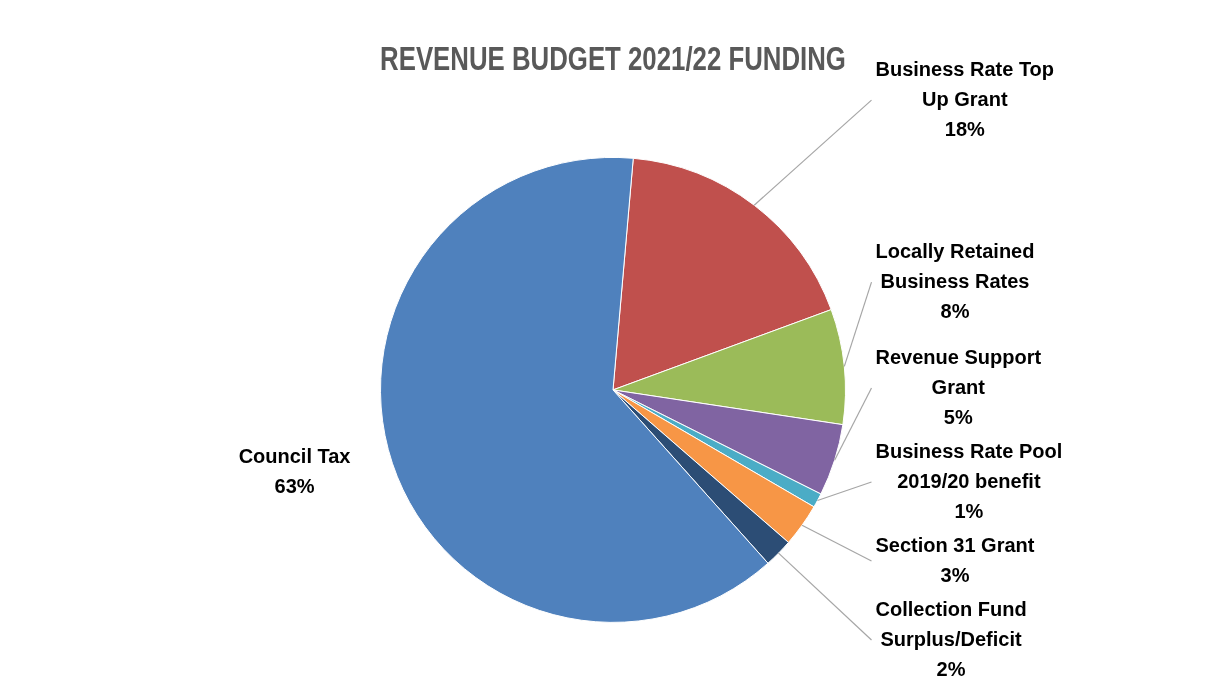  Describe the element at coordinates (965, 128) in the screenshot. I see `data-label: 18%` at that location.